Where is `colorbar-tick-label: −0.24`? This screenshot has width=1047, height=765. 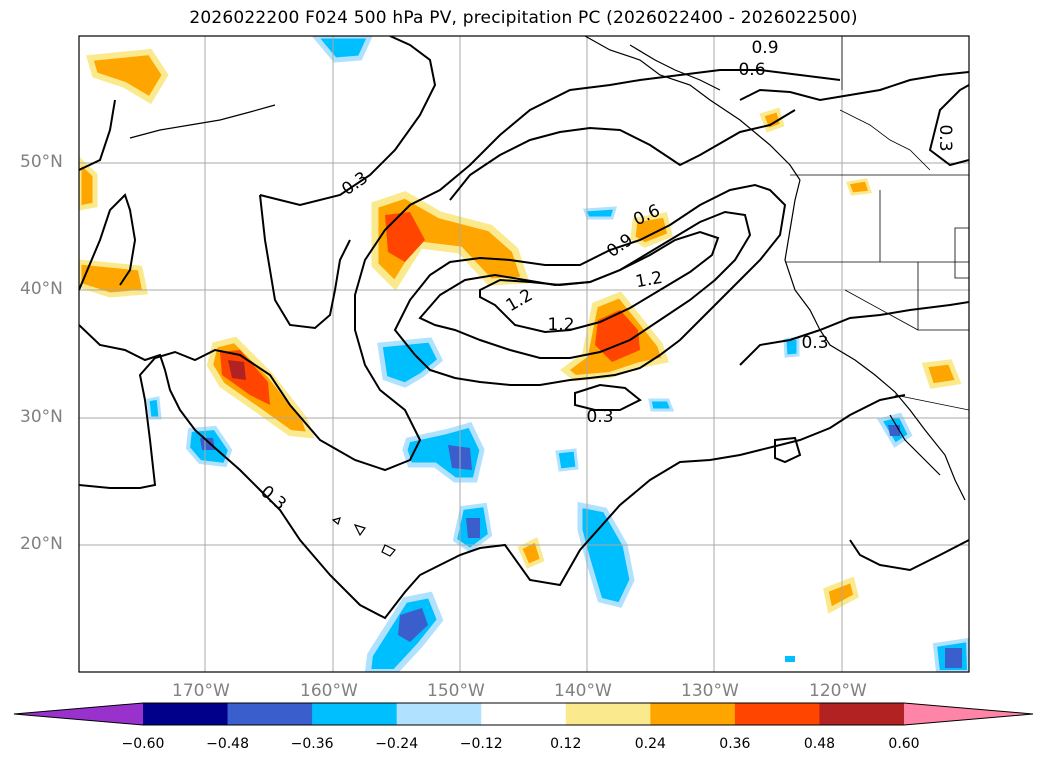 colorbar-tick-label: −0.24 is located at coordinates (397, 744).